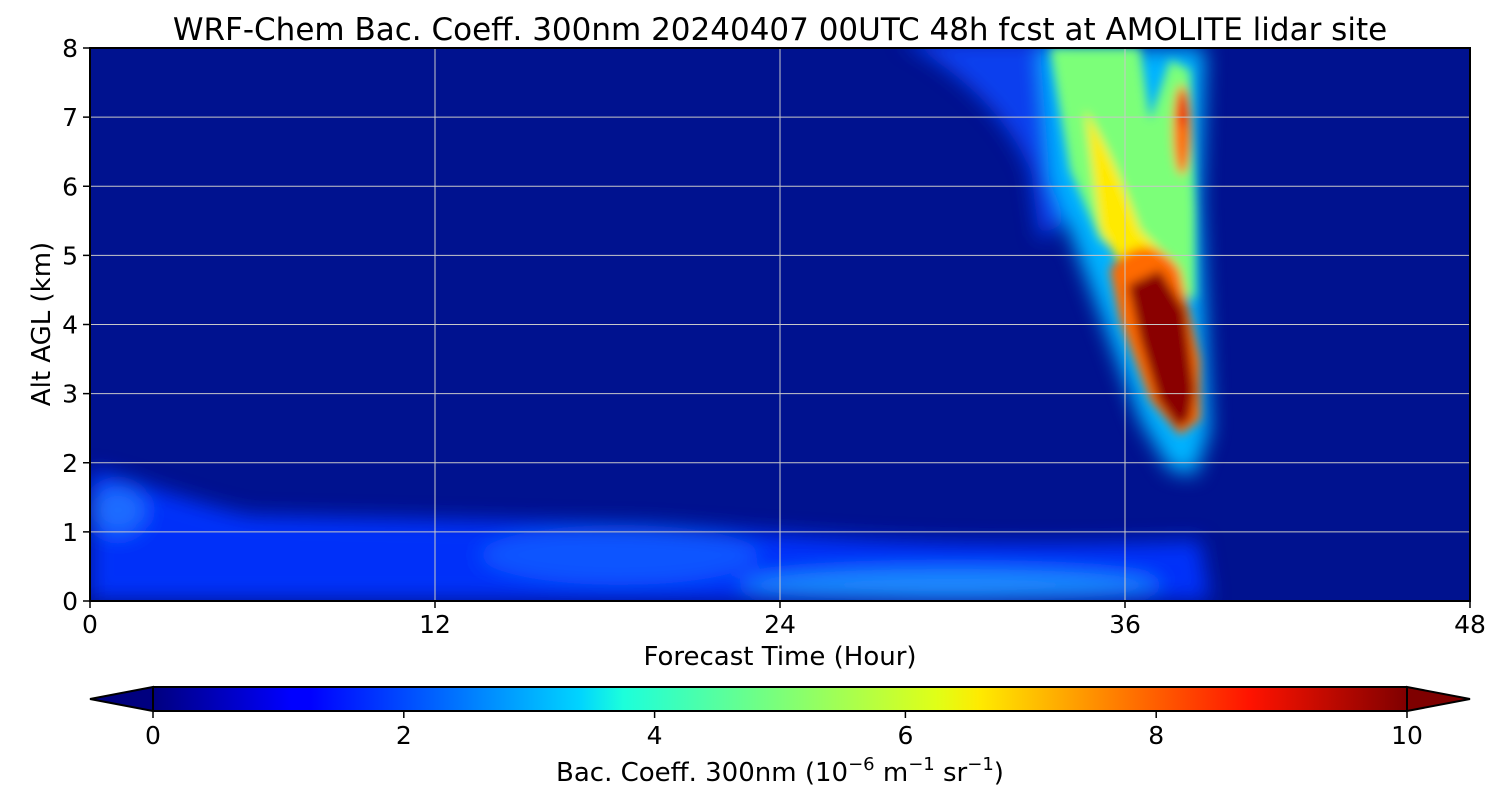 The height and width of the screenshot is (800, 1500). What do you see at coordinates (70, 255) in the screenshot?
I see `y-tick-label-5: 5` at bounding box center [70, 255].